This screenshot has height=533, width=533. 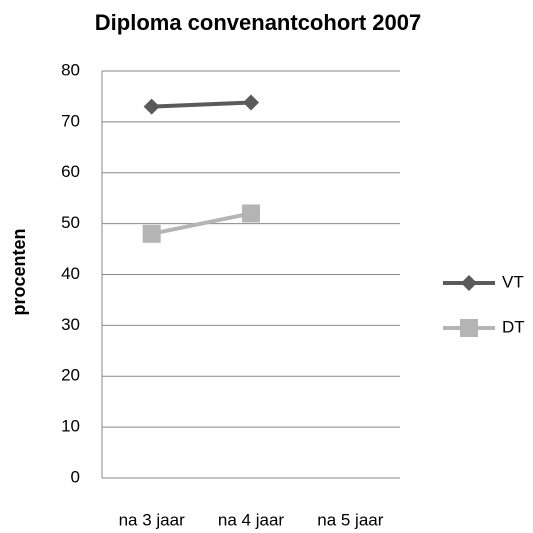 What do you see at coordinates (152, 519) in the screenshot?
I see `x-tick-label: na 3 jaar` at bounding box center [152, 519].